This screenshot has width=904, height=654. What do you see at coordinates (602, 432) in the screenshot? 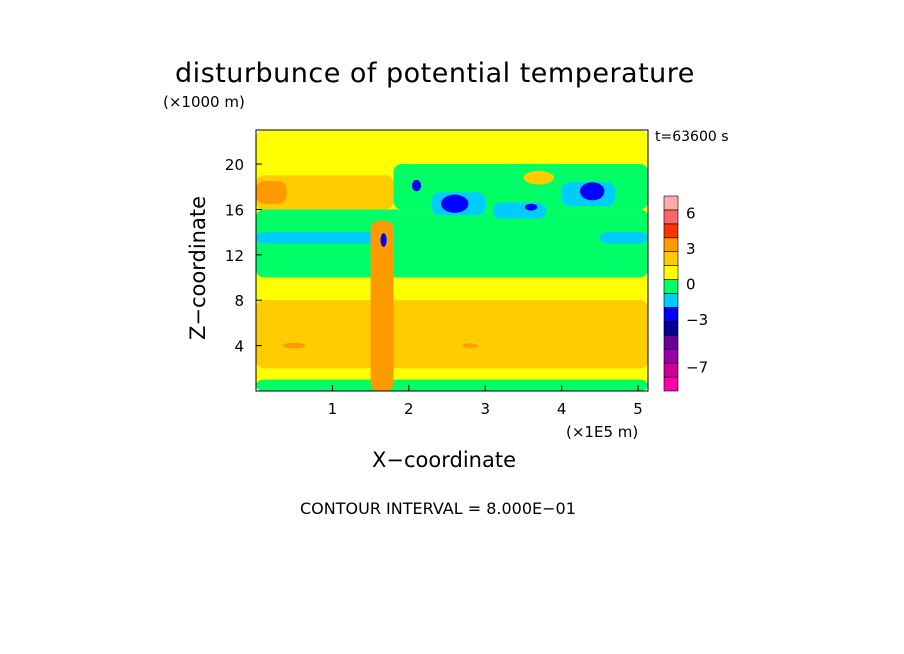
I see `x-axis-unit: (×1E5 m)` at bounding box center [602, 432].